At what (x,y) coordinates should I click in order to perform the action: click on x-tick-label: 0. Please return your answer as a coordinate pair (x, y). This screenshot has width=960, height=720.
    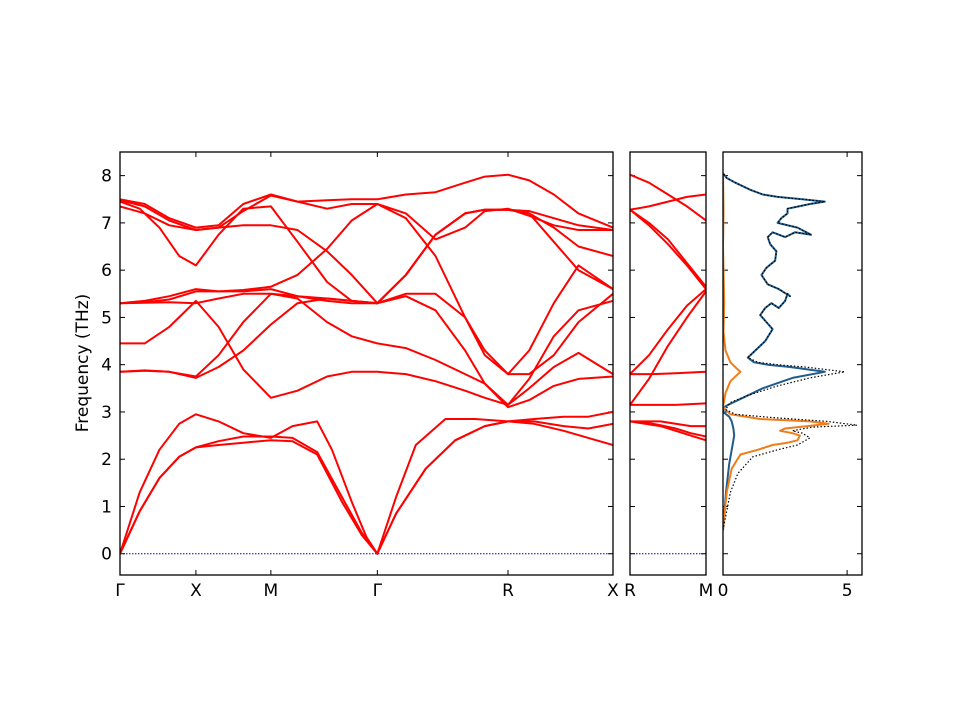
    Looking at the image, I should click on (723, 591).